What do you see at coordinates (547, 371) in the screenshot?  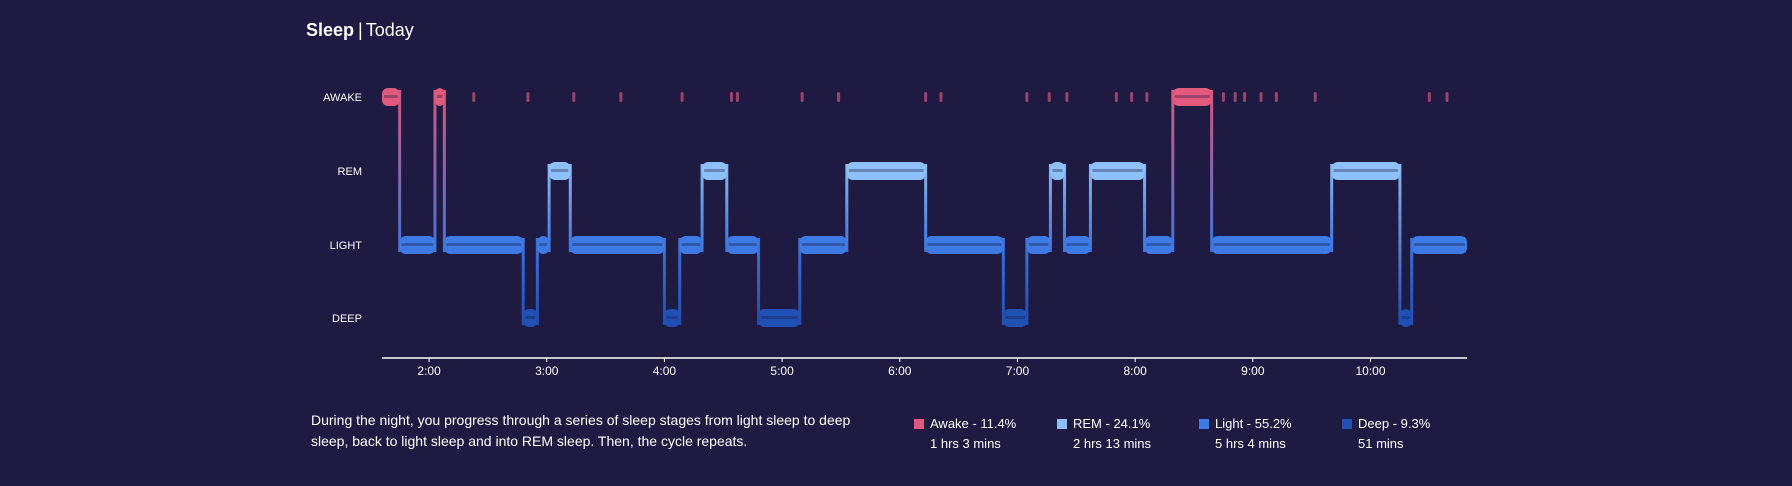 I see `x-tick-label: 3:00` at bounding box center [547, 371].